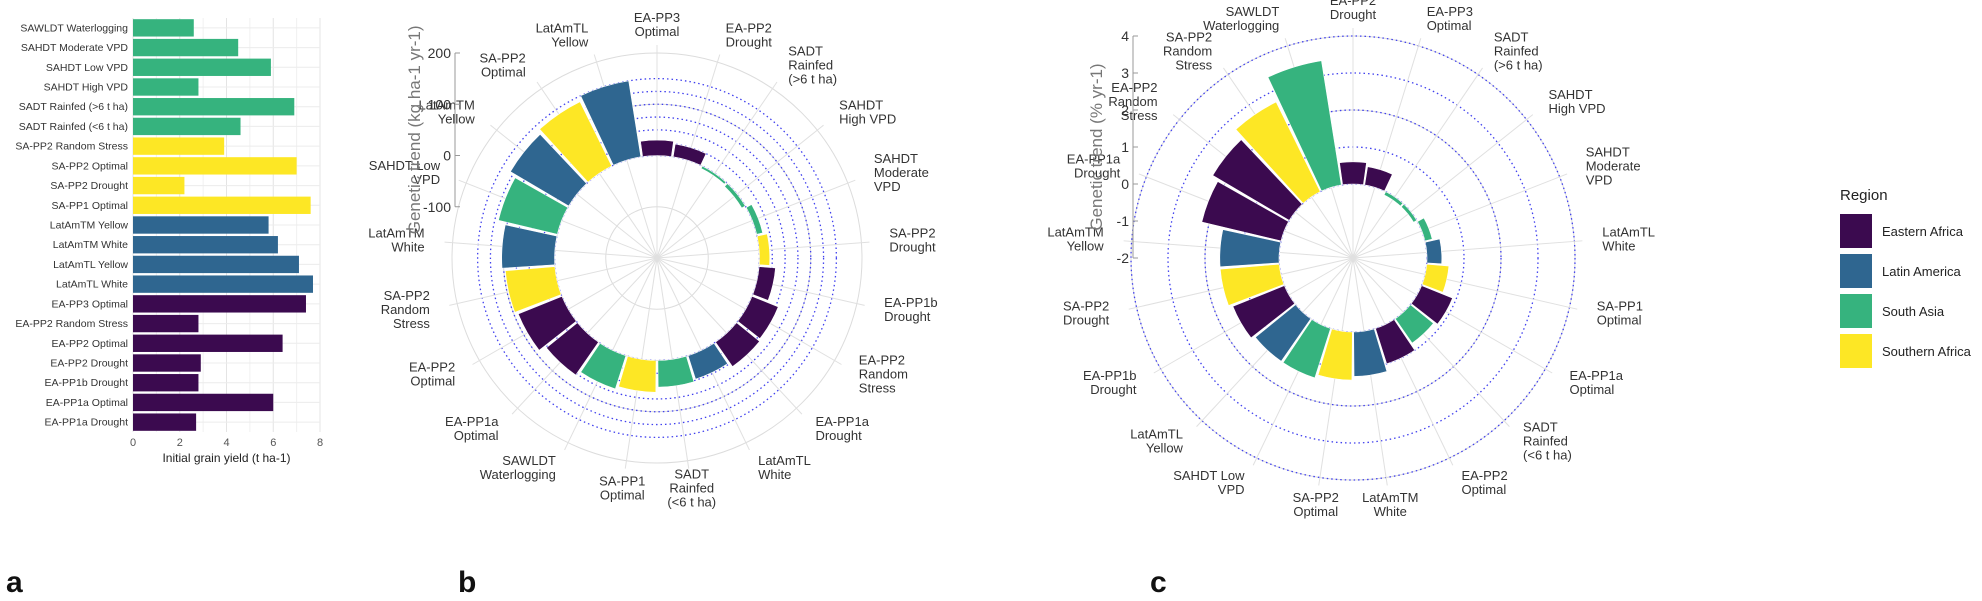  What do you see at coordinates (689, 154) in the screenshot?
I see `bar-ea-pp2-drought` at bounding box center [689, 154].